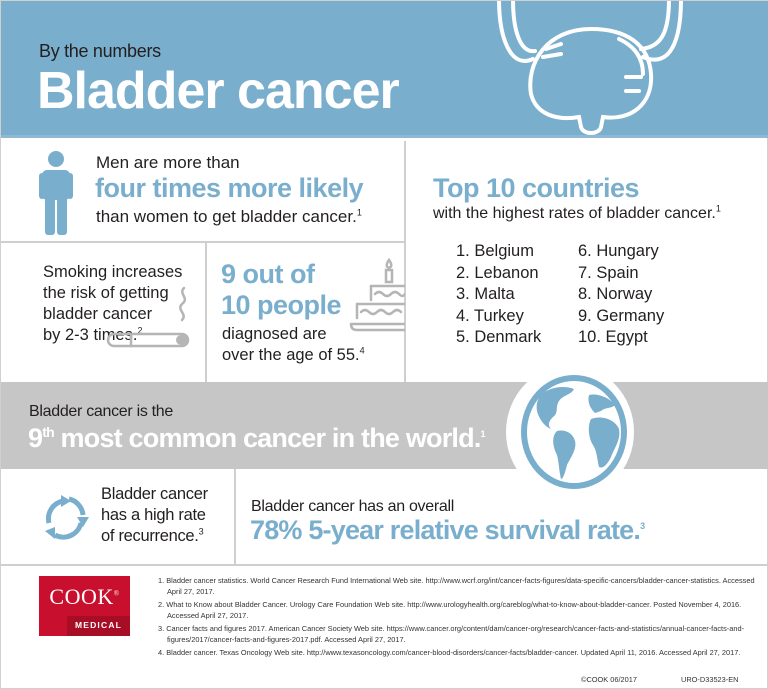  I want to click on text-line: over the age of 55.4, so click(293, 354).